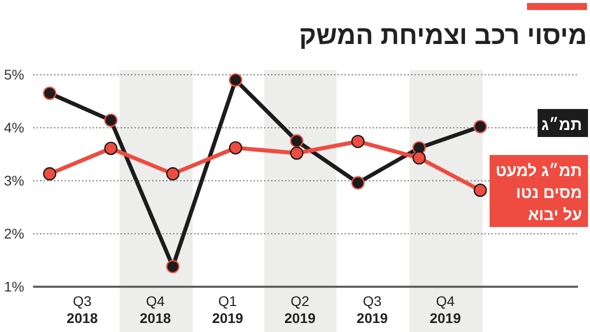 This screenshot has height=332, width=590. I want to click on y-tick-label: 4%, so click(14, 128).